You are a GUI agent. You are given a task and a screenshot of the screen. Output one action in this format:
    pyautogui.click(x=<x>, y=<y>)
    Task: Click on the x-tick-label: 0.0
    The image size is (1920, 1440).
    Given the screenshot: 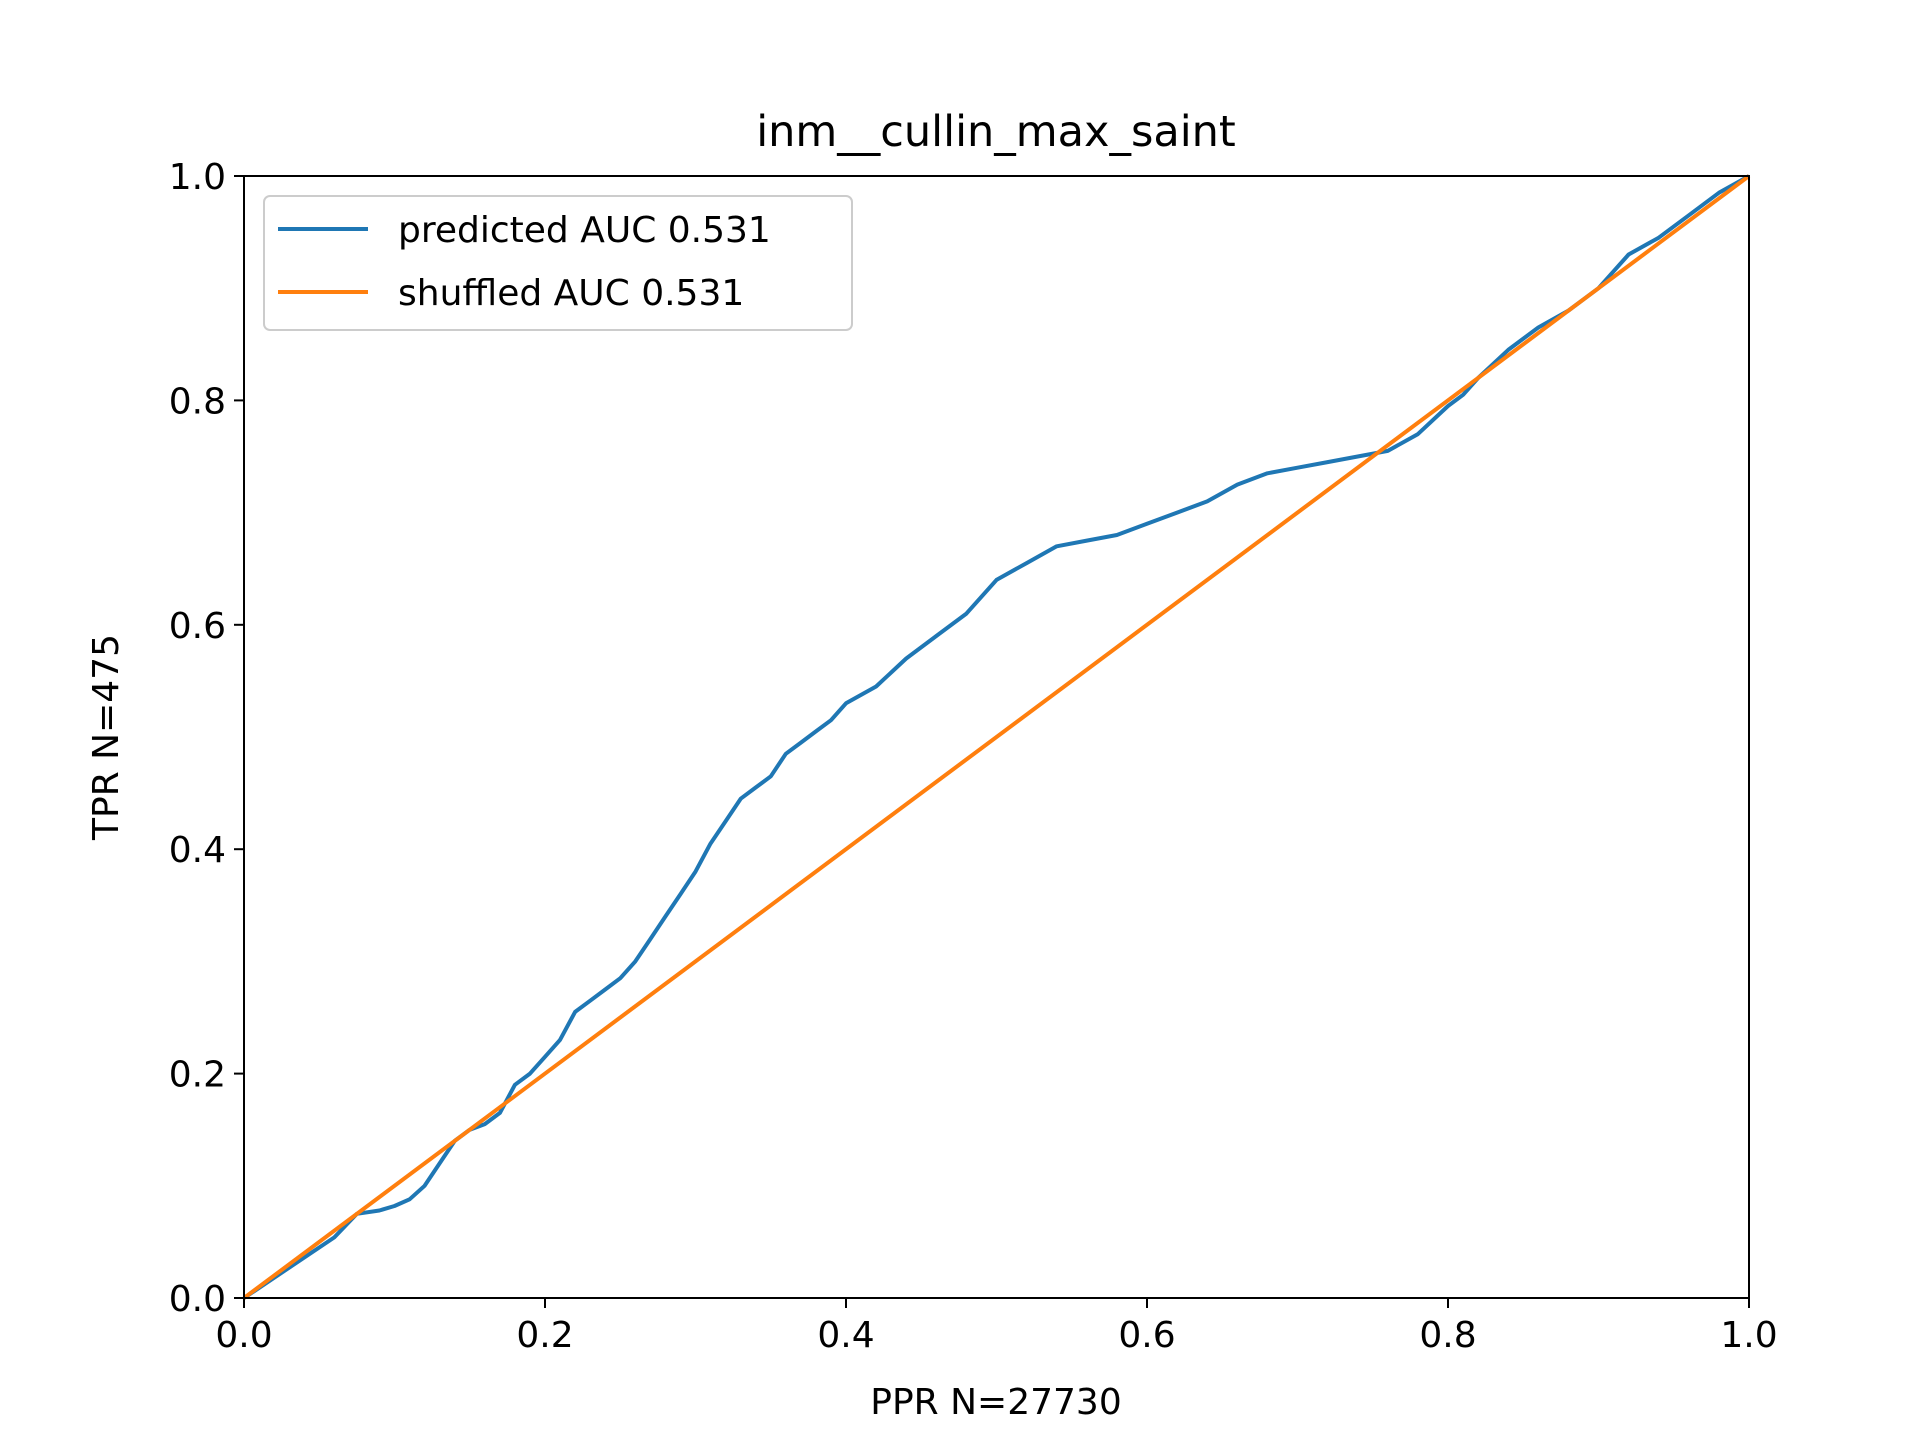 What is the action you would take?
    pyautogui.click(x=243, y=1335)
    